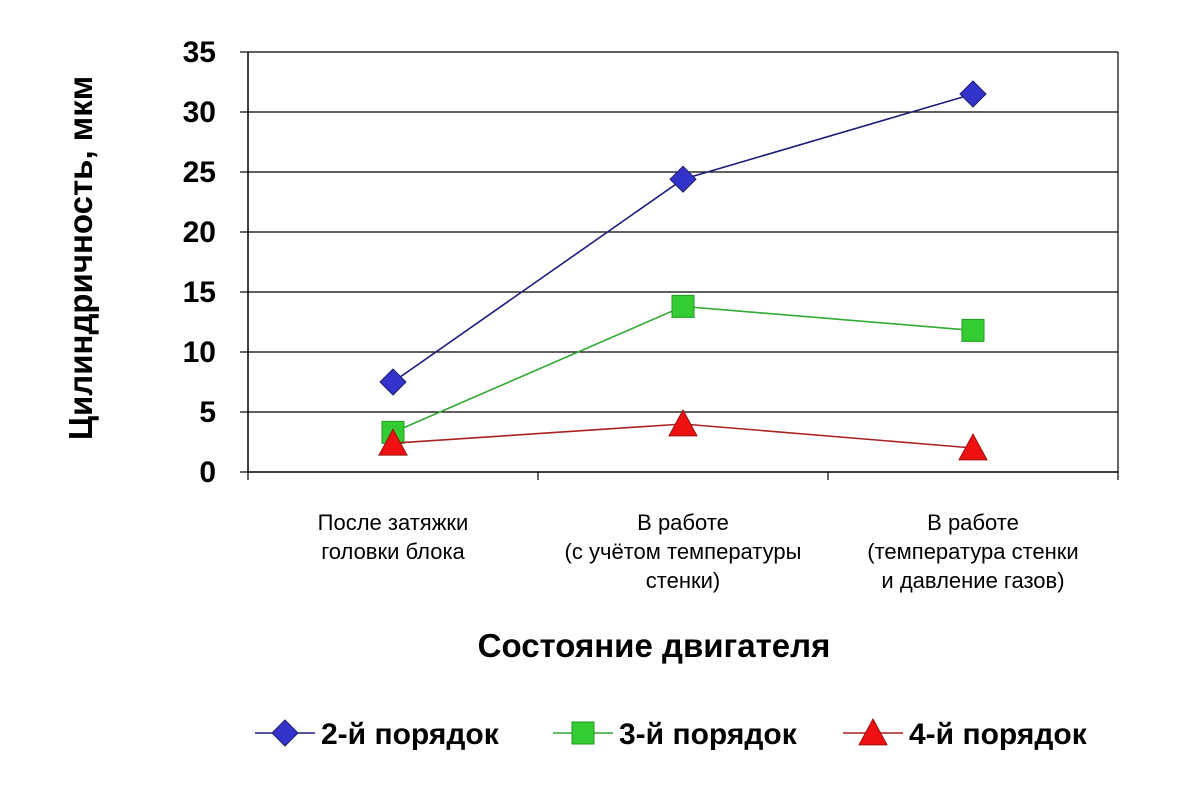 This screenshot has height=793, width=1200. I want to click on y-tick-label: 0, so click(207, 472).